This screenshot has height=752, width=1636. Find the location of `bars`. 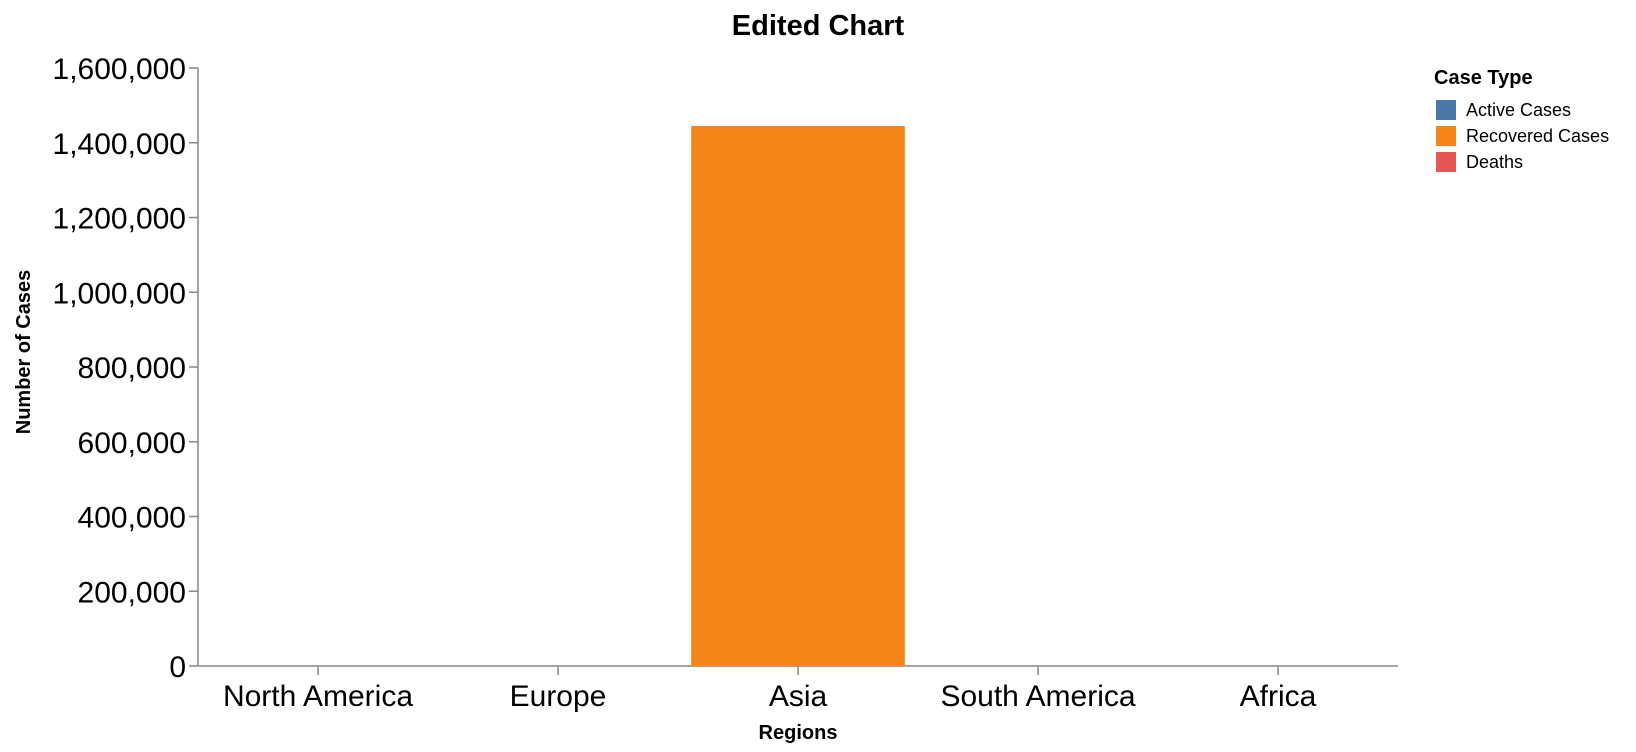

bars is located at coordinates (798, 395).